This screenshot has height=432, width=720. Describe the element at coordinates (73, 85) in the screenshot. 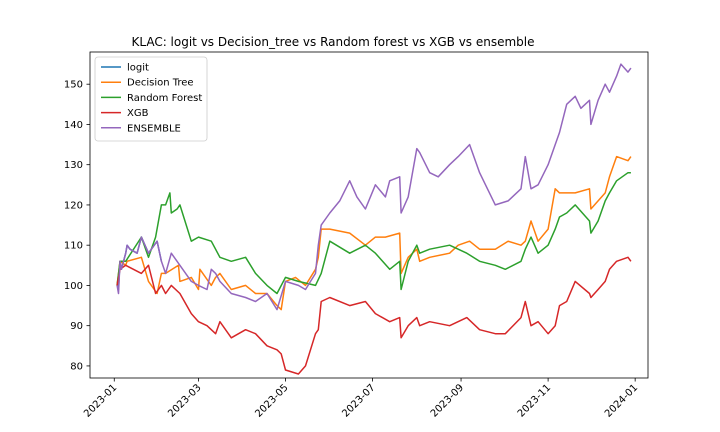

I see `y-tick-label: 150` at that location.